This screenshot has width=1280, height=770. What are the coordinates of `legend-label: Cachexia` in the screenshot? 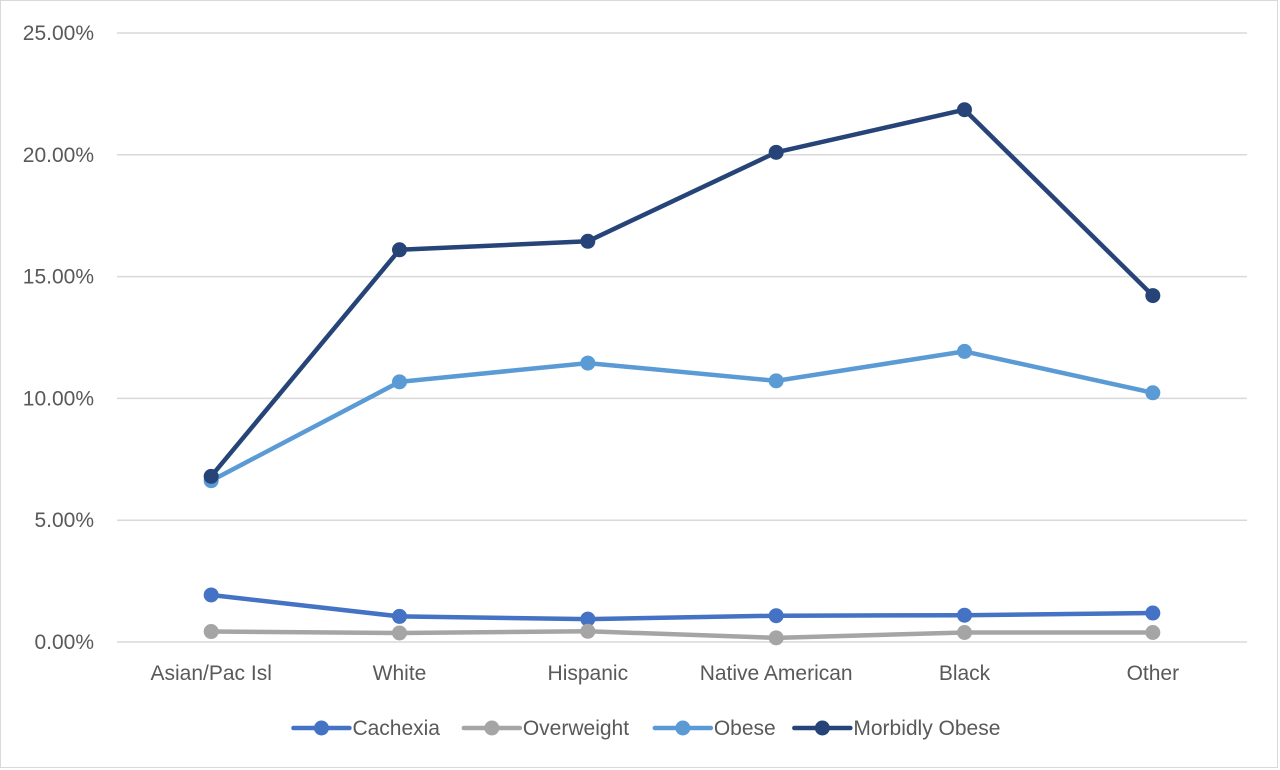 It's located at (396, 728).